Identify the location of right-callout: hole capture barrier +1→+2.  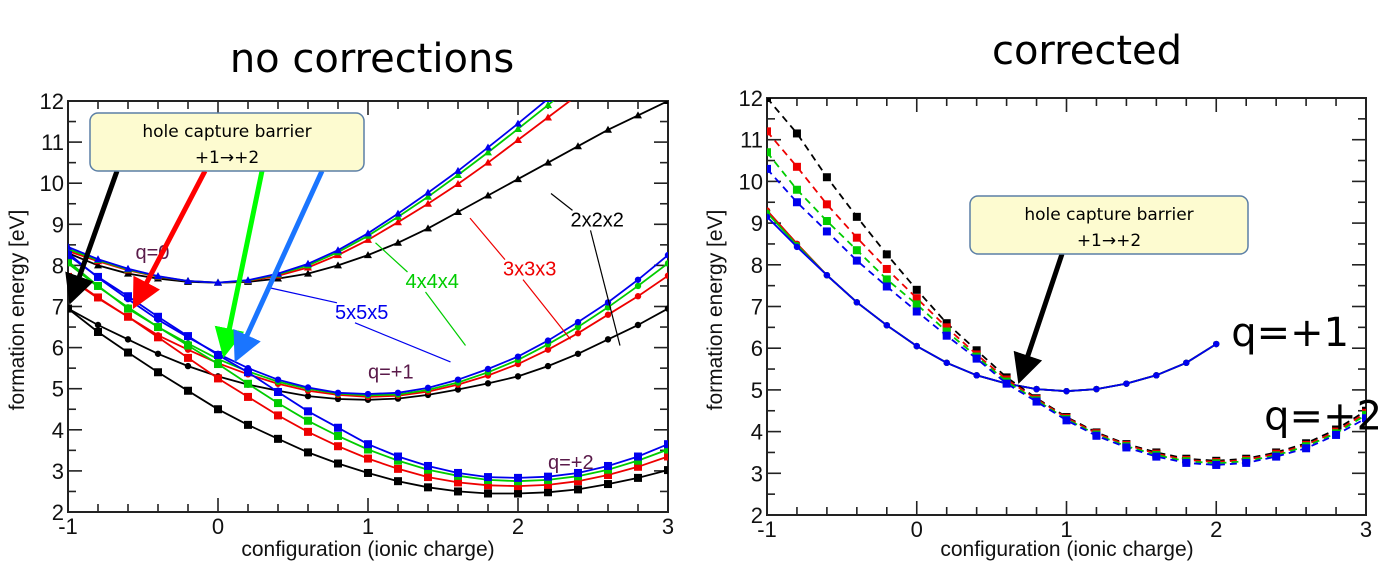
(1109, 225).